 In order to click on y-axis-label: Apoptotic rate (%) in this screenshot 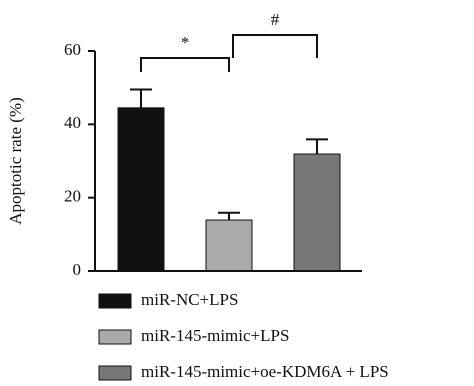, I will do `click(15, 160)`.